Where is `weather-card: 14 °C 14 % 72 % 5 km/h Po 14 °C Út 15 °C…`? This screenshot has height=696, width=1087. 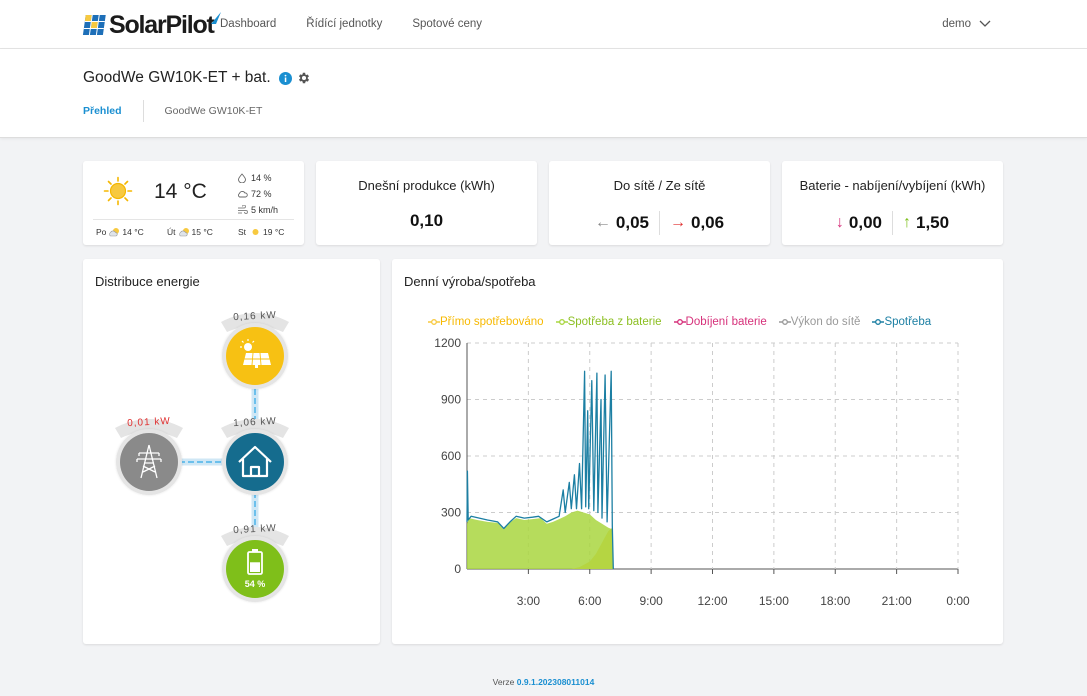 weather-card: 14 °C 14 % 72 % 5 km/h Po 14 °C Út 15 °C… is located at coordinates (193, 203).